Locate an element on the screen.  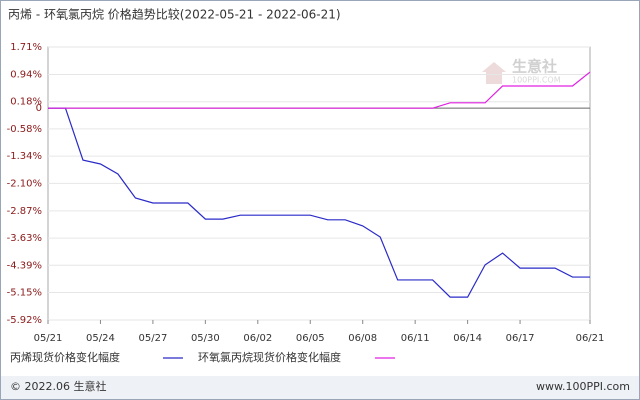
y-tick-label: -5.15% is located at coordinates (24, 292).